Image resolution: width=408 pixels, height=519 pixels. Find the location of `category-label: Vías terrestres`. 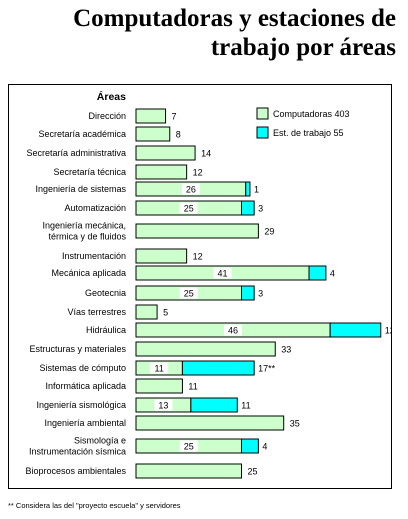

category-label: Vías terrestres is located at coordinates (96, 312).